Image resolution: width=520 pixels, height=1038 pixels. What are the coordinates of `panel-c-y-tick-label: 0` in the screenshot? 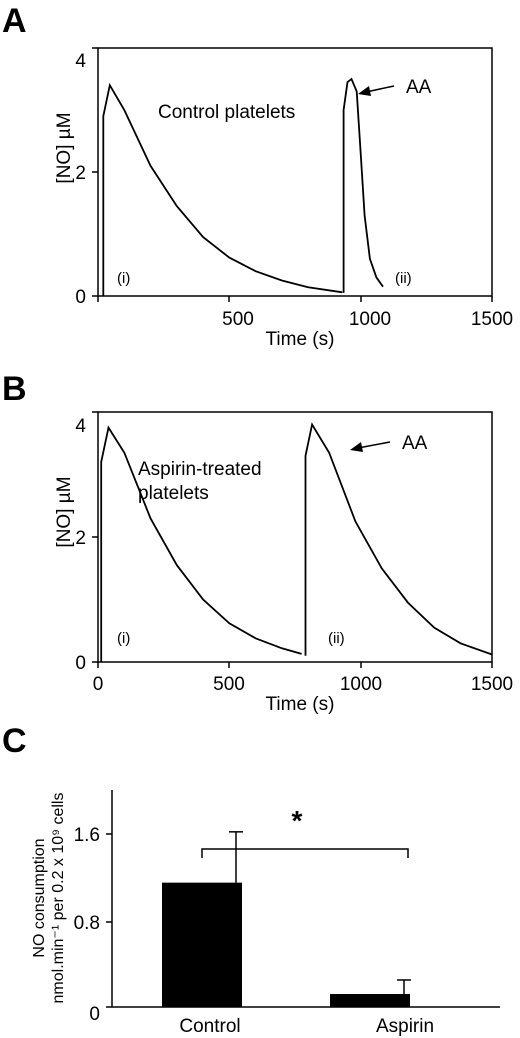 It's located at (94, 1014).